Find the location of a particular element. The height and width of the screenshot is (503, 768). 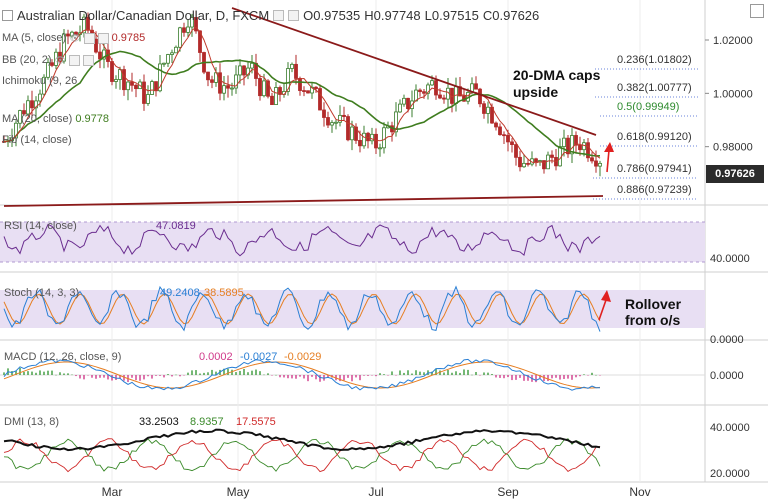

legend-bb: BB (20, 2) 👁 is located at coordinates (48, 60).